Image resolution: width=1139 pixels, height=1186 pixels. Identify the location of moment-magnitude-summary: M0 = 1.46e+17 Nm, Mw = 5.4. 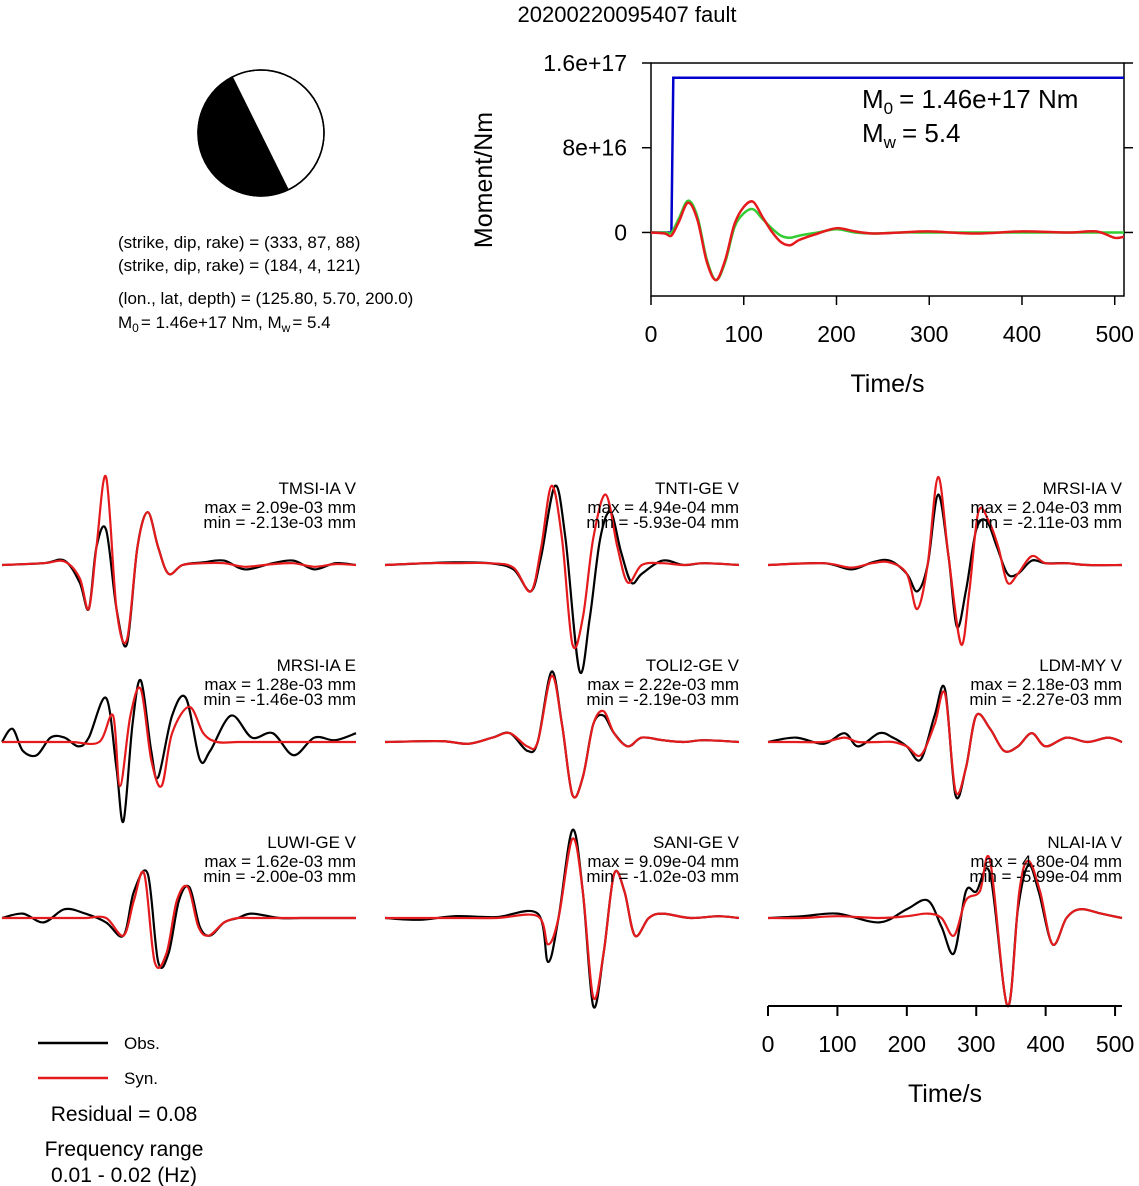
(224, 324).